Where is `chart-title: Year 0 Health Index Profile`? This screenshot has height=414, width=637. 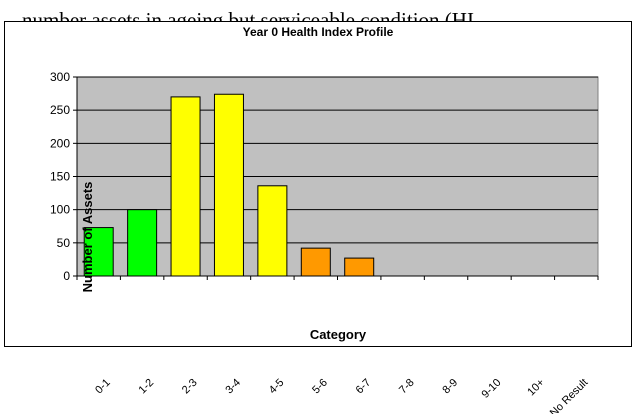
chart-title: Year 0 Health Index Profile is located at coordinates (318, 32).